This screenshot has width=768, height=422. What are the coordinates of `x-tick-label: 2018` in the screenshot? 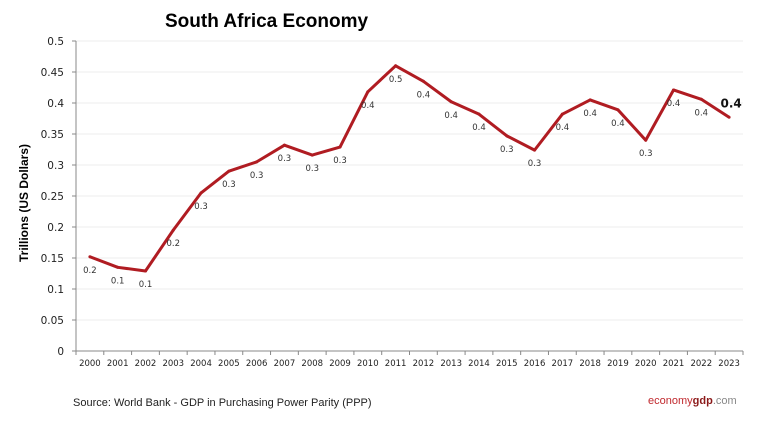 It's located at (590, 364).